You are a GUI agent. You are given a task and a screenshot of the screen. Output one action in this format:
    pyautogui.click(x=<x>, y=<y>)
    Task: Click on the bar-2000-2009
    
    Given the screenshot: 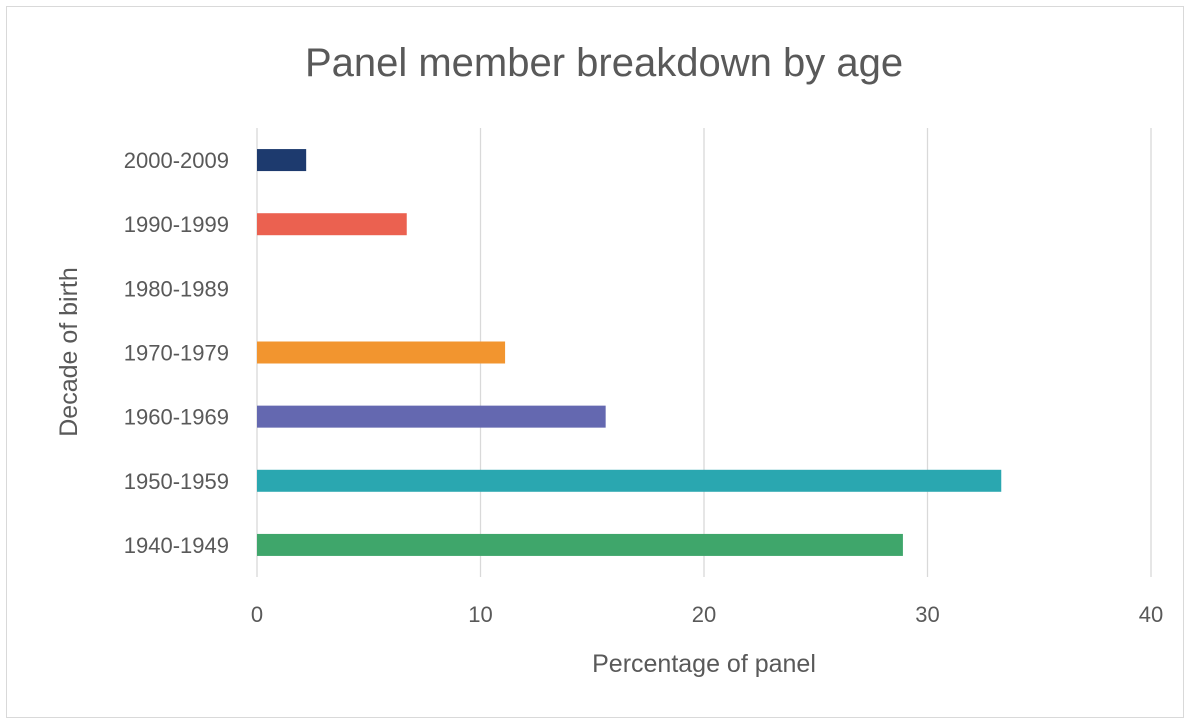 What is the action you would take?
    pyautogui.click(x=282, y=160)
    